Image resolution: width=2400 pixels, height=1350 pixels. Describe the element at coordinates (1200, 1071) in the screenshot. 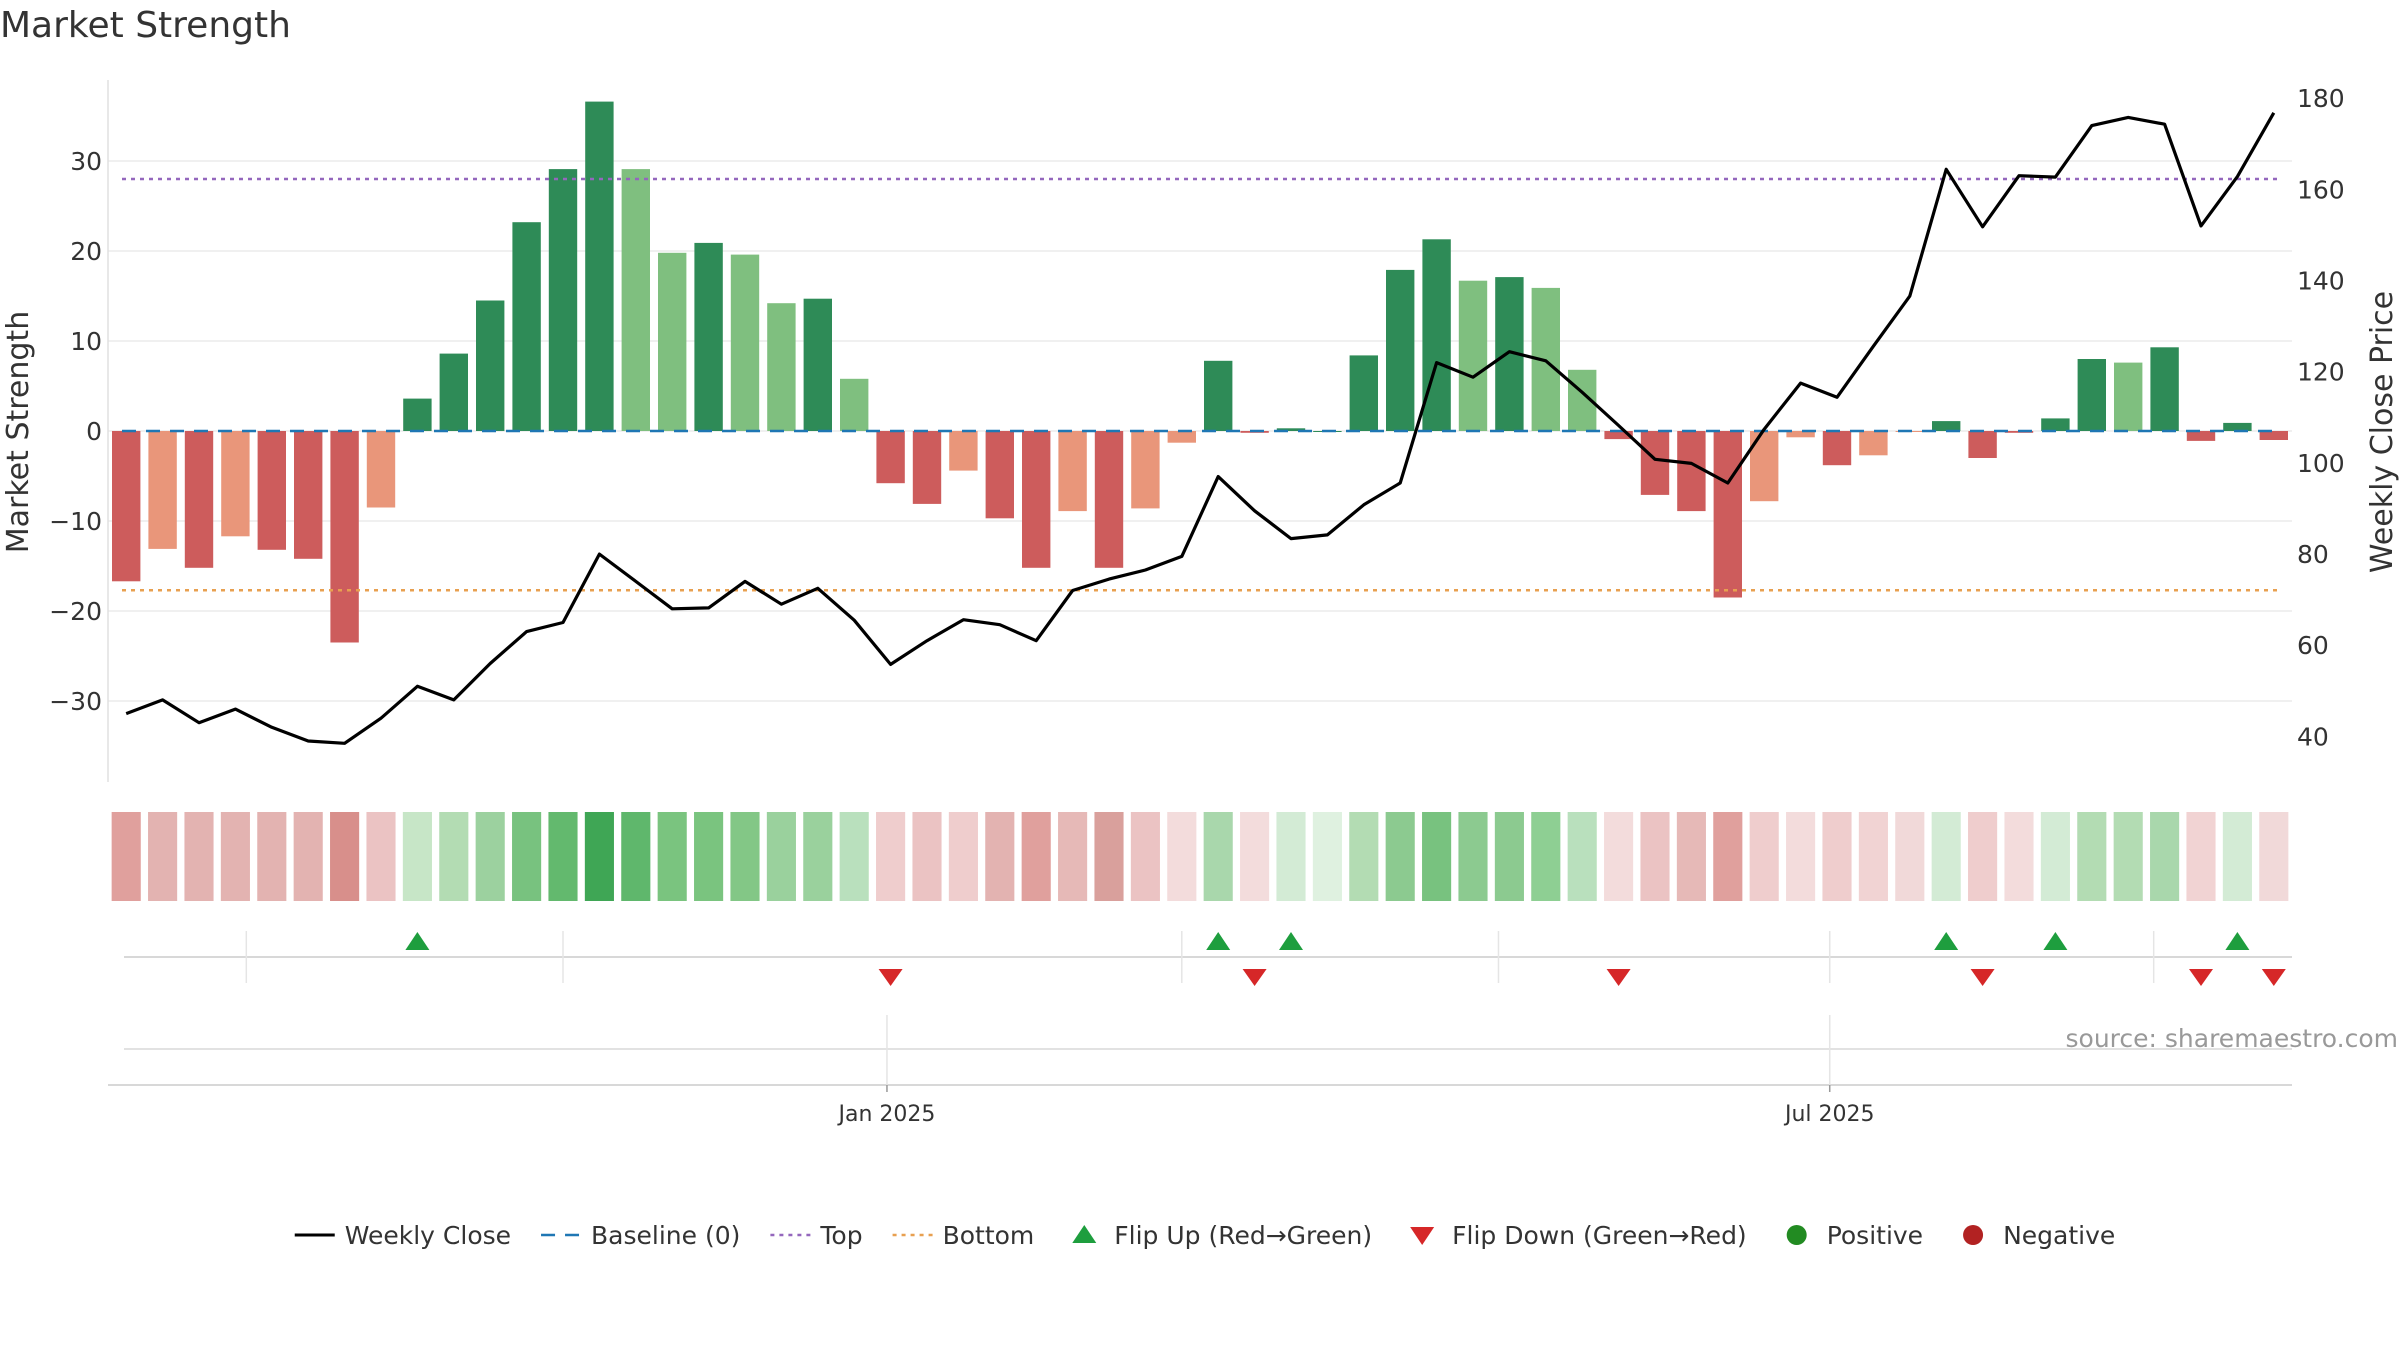

I see `x-axis: Jan 2025 Jul 2025` at that location.